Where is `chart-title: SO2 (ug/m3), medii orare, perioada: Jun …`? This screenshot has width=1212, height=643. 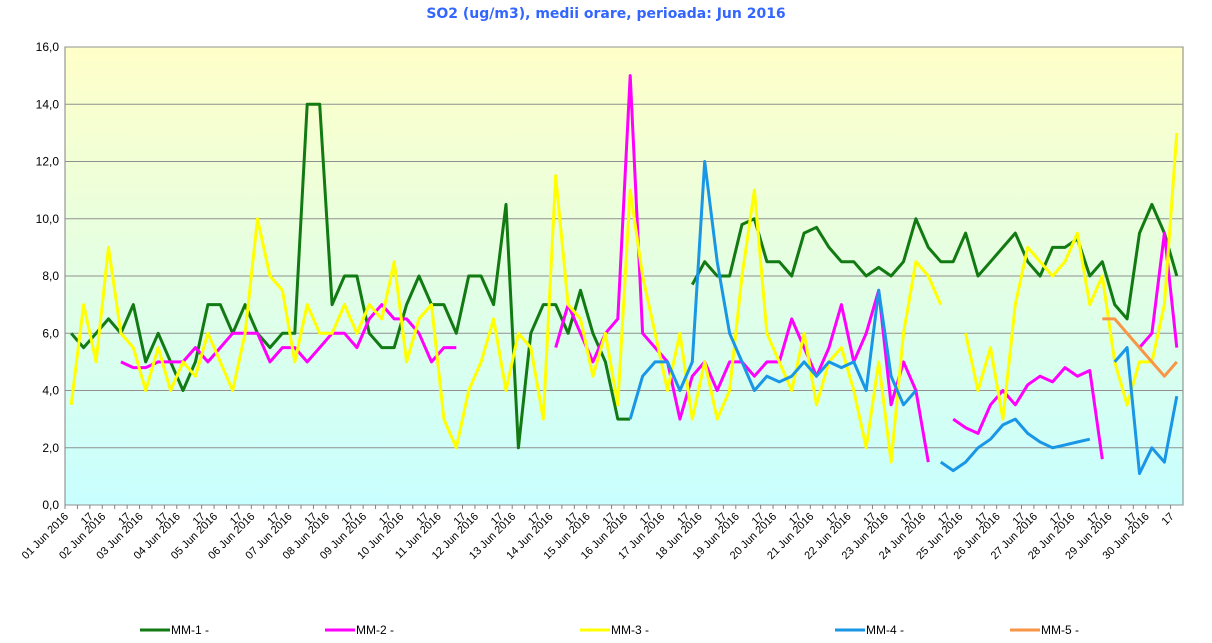
chart-title: SO2 (ug/m3), medii orare, perioada: Jun … is located at coordinates (605, 14).